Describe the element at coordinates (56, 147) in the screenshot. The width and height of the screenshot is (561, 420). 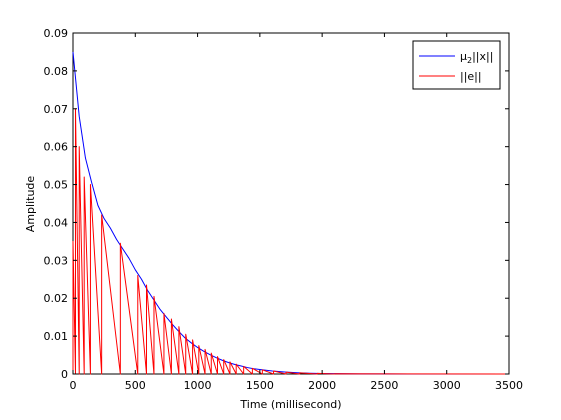
I see `y-tick-label-6: 0.06` at that location.